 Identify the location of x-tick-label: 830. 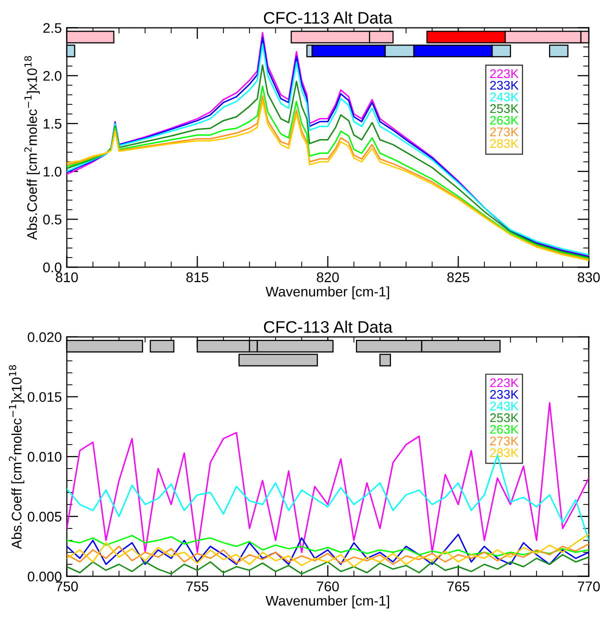
(589, 277).